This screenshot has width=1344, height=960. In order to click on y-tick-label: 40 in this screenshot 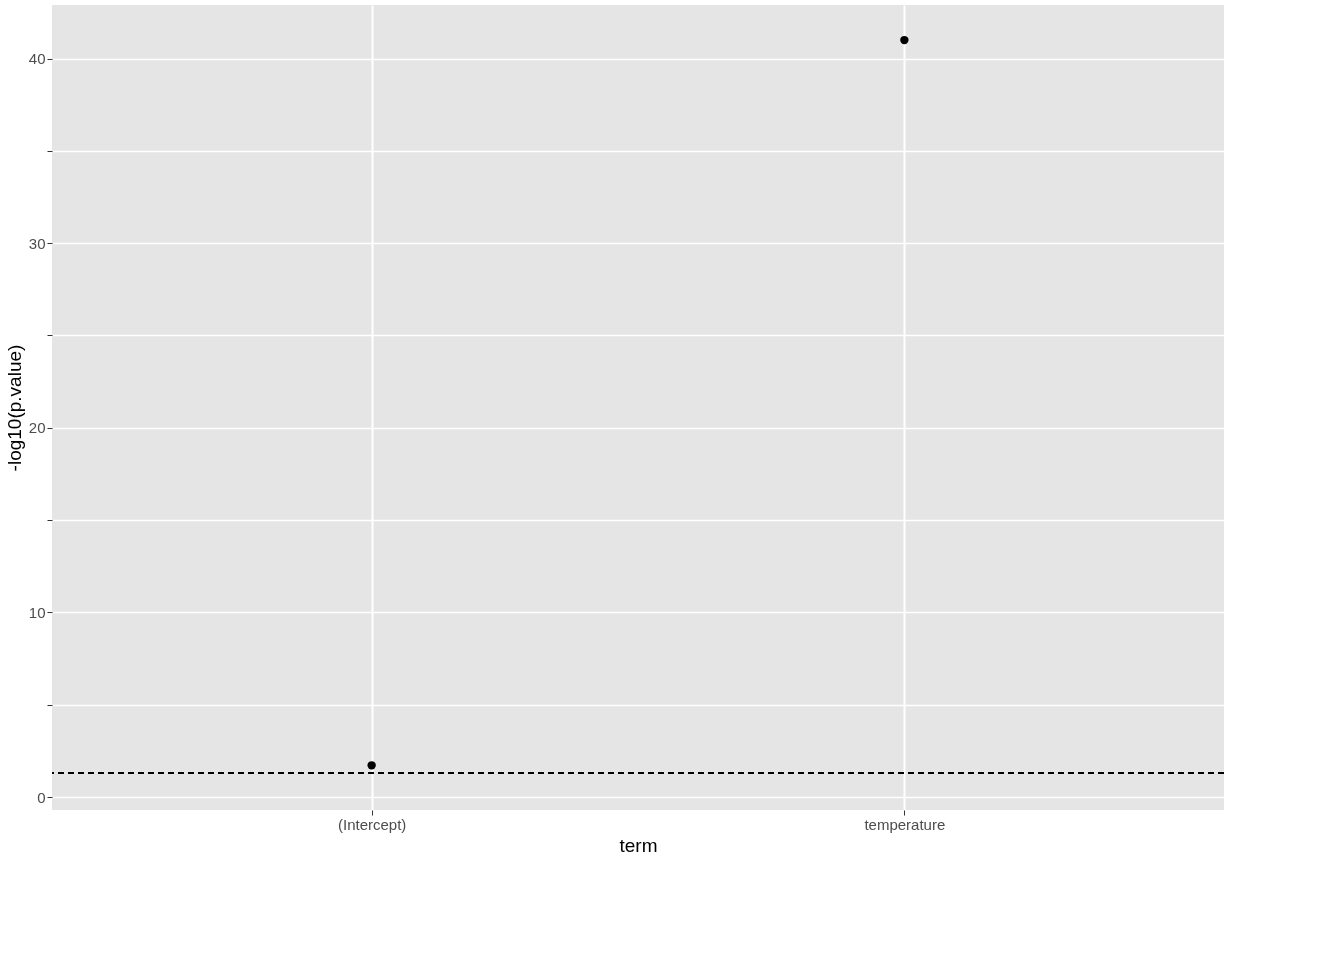, I will do `click(37, 59)`.